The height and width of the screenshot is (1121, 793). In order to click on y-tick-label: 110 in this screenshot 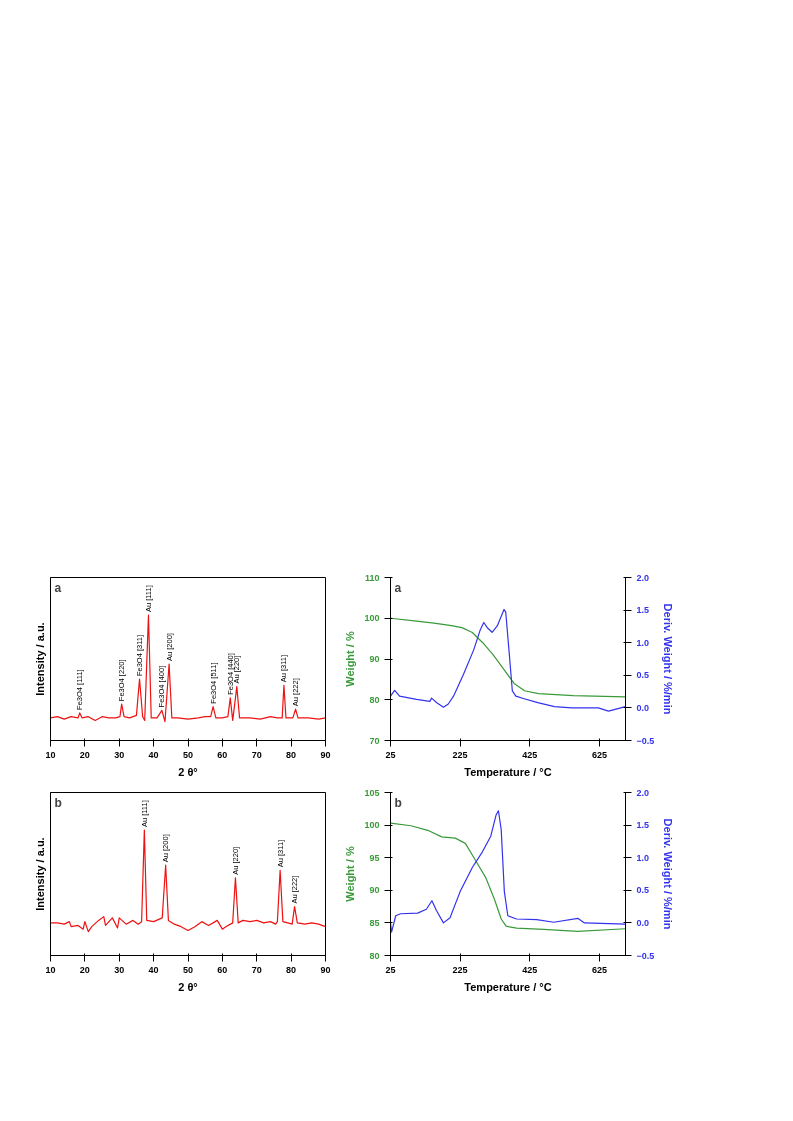, I will do `click(372, 577)`.